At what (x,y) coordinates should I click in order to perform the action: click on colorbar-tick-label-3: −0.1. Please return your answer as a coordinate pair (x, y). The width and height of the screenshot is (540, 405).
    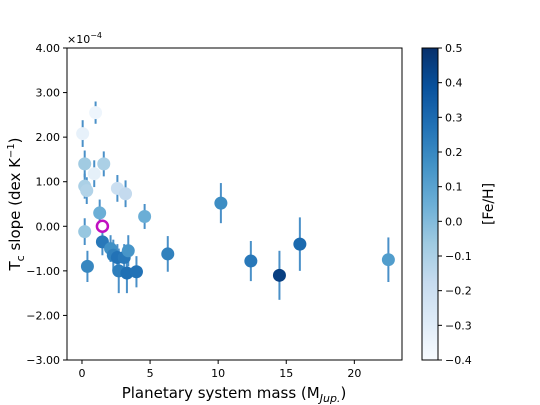
    Looking at the image, I should click on (458, 256).